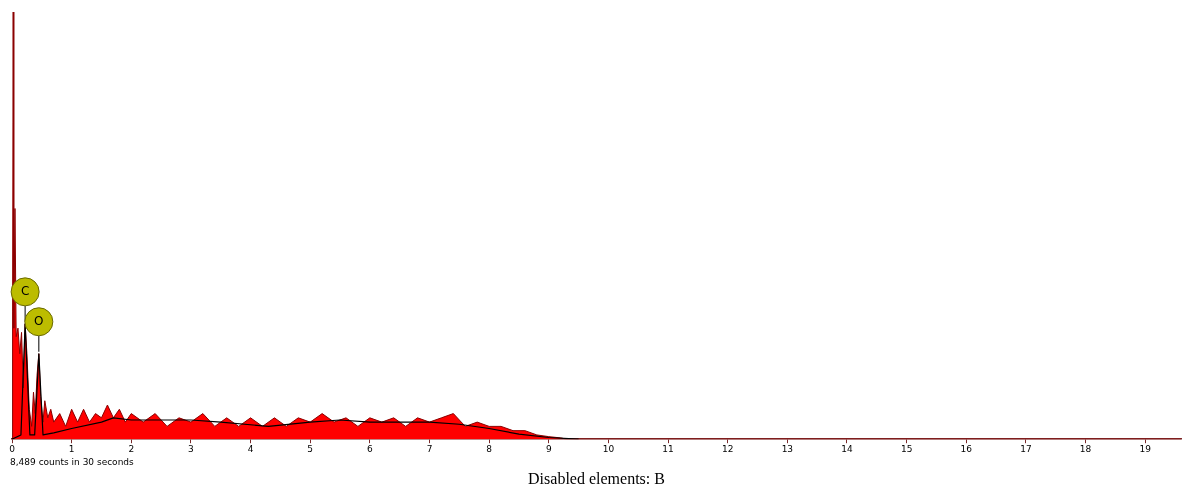 The width and height of the screenshot is (1193, 500). Describe the element at coordinates (1145, 448) in the screenshot. I see `x-tick-label: 19` at that location.